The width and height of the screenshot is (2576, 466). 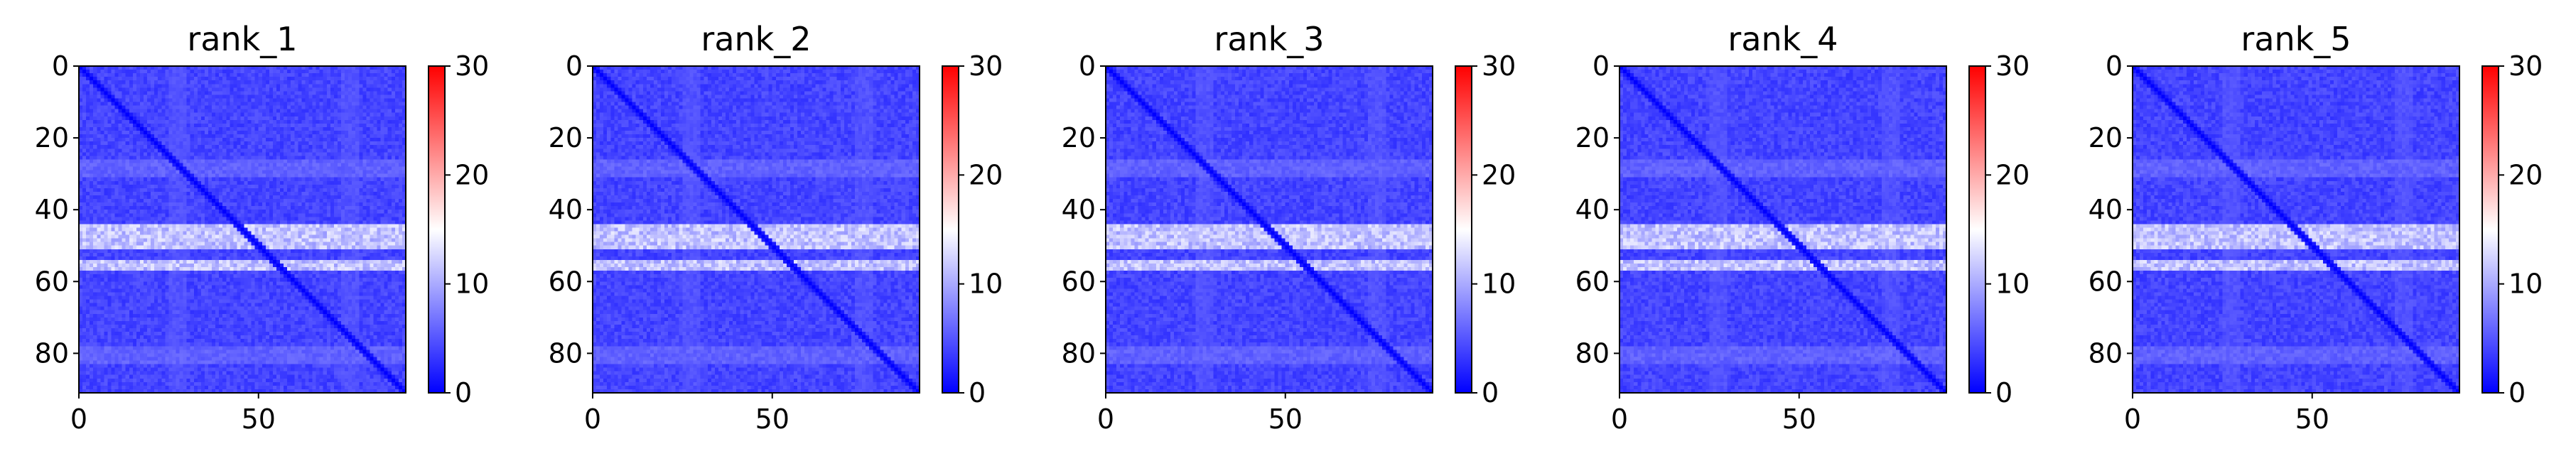 I want to click on panel-title: rank_5, so click(x=2296, y=39).